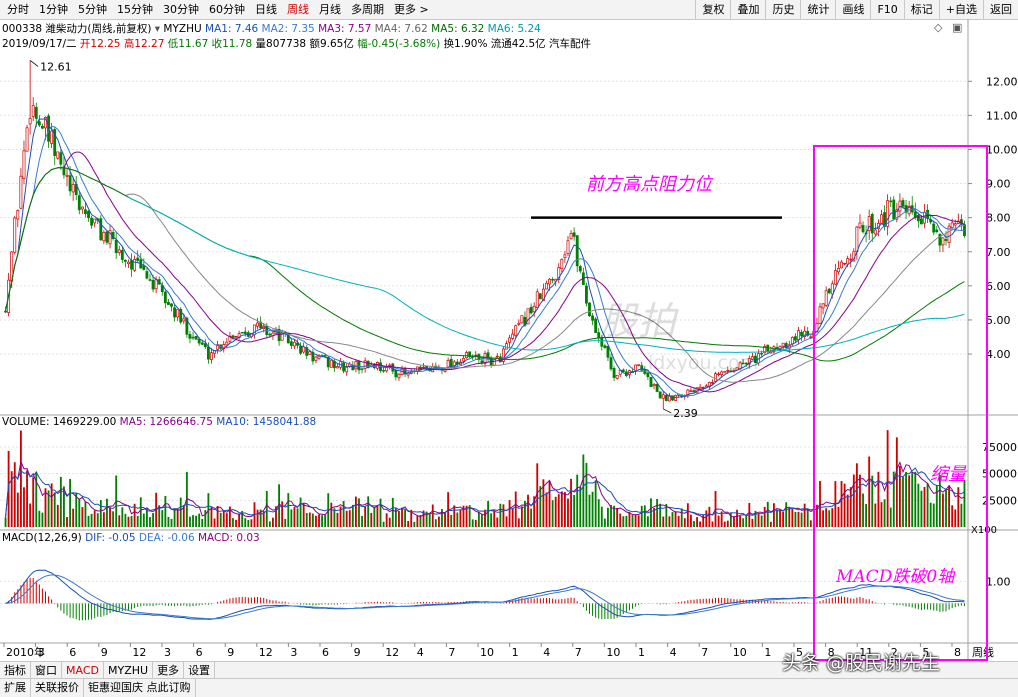 Image resolution: width=1018 pixels, height=697 pixels. Describe the element at coordinates (894, 652) in the screenshot. I see `x-axis-label: 2` at that location.